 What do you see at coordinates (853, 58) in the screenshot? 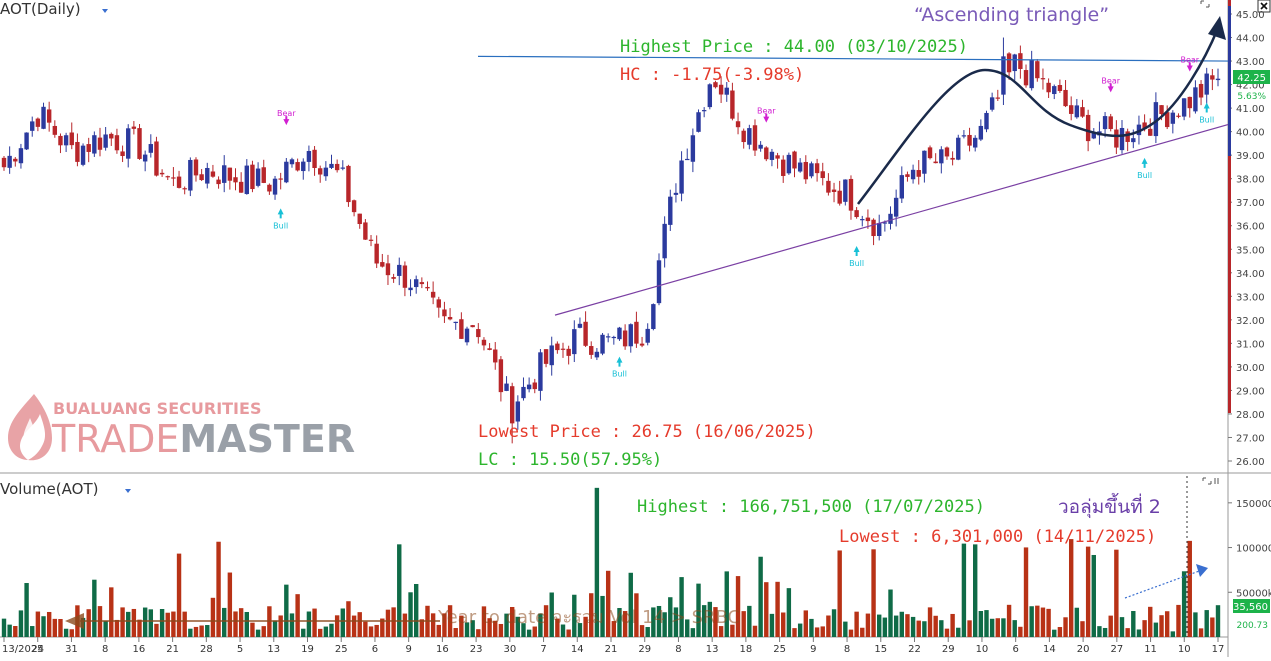
I see `resistance-trendline` at bounding box center [853, 58].